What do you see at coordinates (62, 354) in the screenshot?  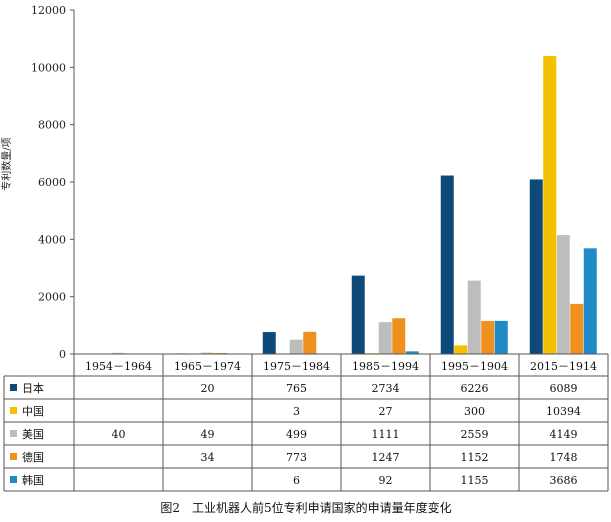 I see `y-tick-label: 0` at bounding box center [62, 354].